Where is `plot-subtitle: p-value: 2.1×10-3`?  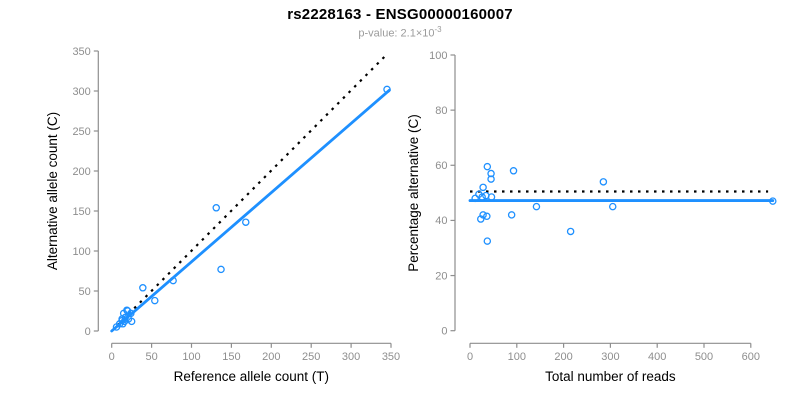 plot-subtitle: p-value: 2.1×10-3 is located at coordinates (400, 32).